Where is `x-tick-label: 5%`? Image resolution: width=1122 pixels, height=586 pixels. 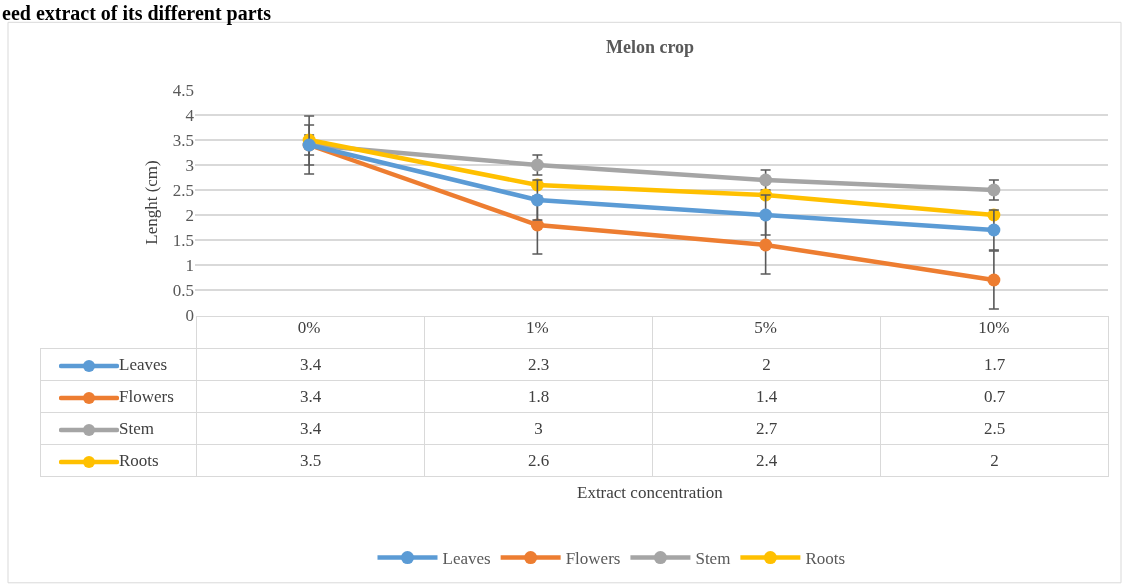
x-tick-label: 5% is located at coordinates (765, 327).